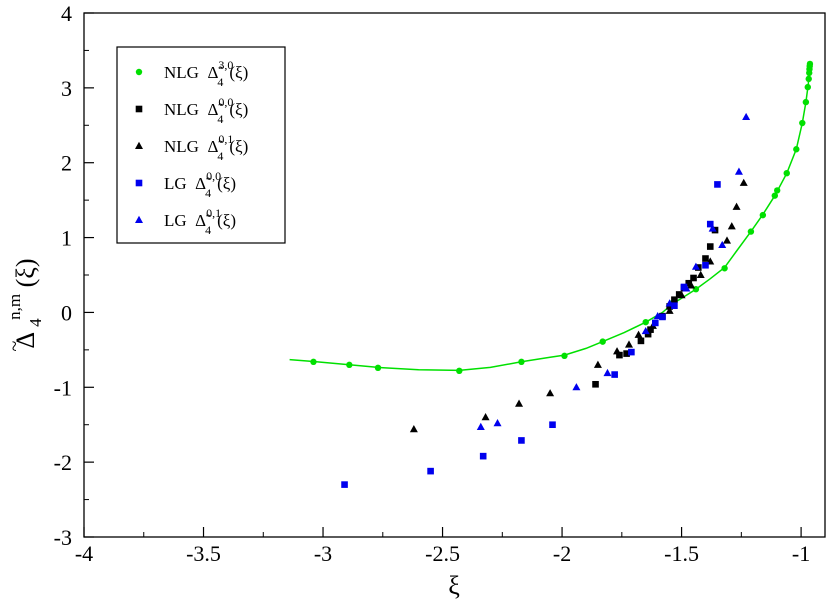  What do you see at coordinates (200, 184) in the screenshot?
I see `legend-label-4: LG Δ̃0,0 4 (ξ)` at bounding box center [200, 184].